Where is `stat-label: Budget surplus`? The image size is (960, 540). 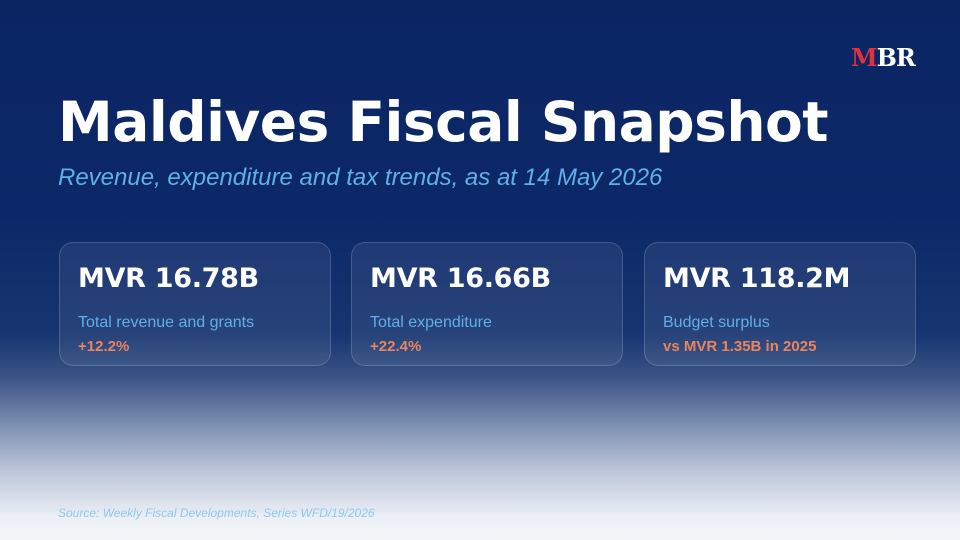
stat-label: Budget surplus is located at coordinates (716, 322).